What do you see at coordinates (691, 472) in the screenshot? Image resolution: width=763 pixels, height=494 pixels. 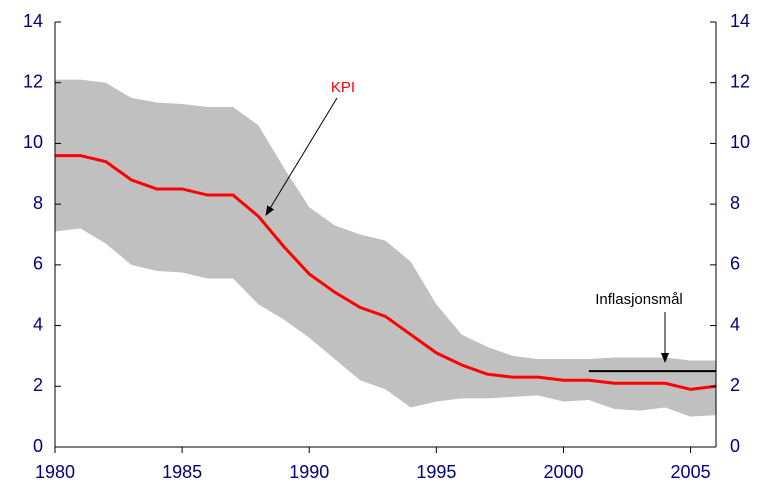 I see `x-tick-label: 2005` at bounding box center [691, 472].